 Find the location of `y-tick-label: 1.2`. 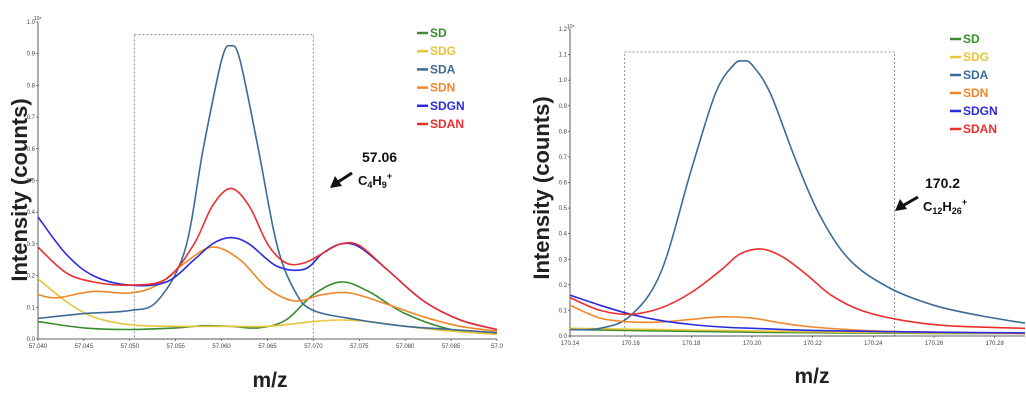

y-tick-label: 1.2 is located at coordinates (563, 30).